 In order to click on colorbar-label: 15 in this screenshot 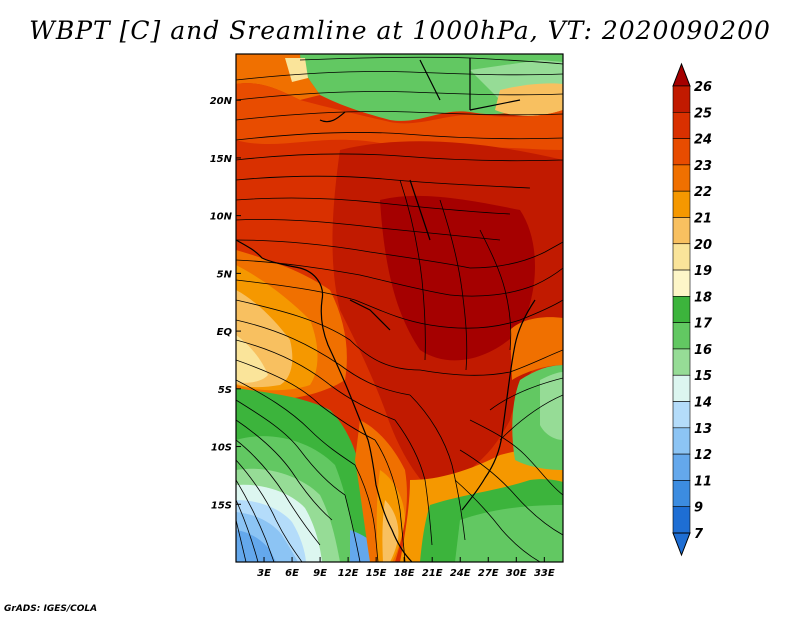, I will do `click(703, 376)`.